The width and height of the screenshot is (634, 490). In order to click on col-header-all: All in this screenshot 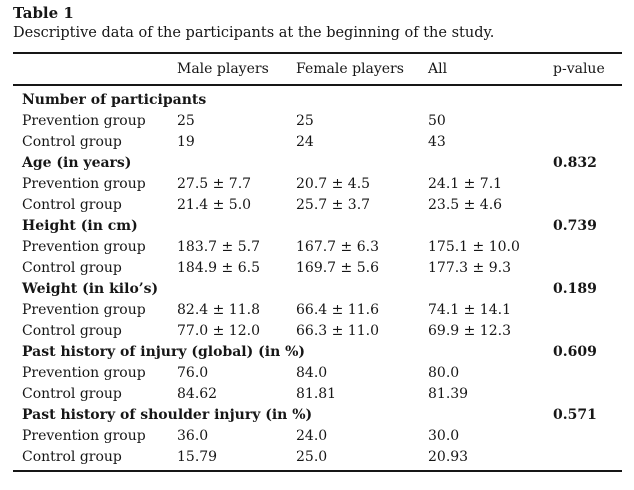, I will do `click(490, 69)`.